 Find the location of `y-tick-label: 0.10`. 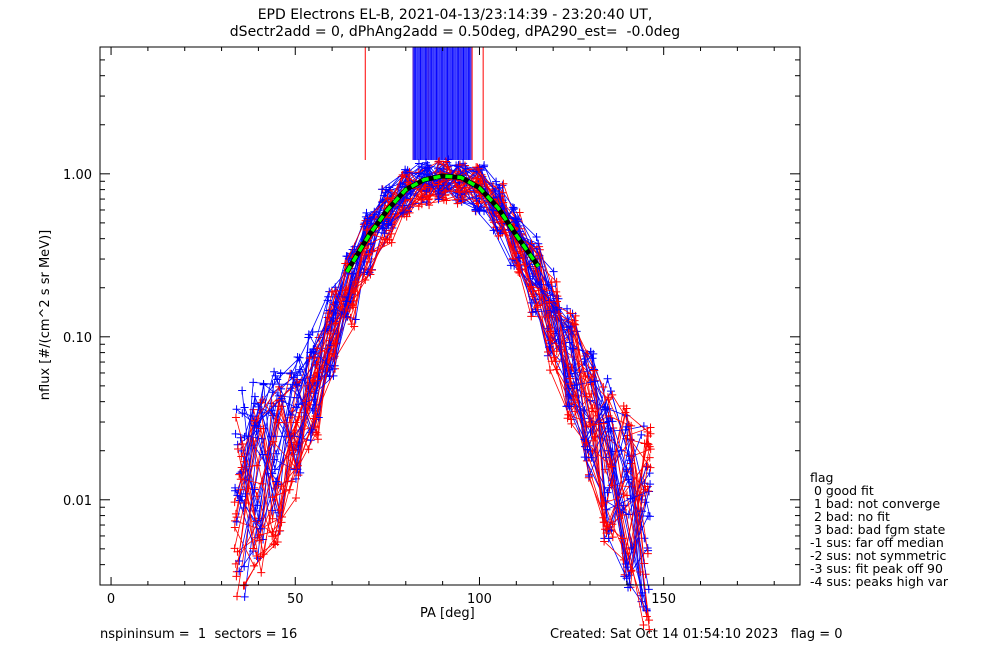

y-tick-label: 0.10 is located at coordinates (77, 338).